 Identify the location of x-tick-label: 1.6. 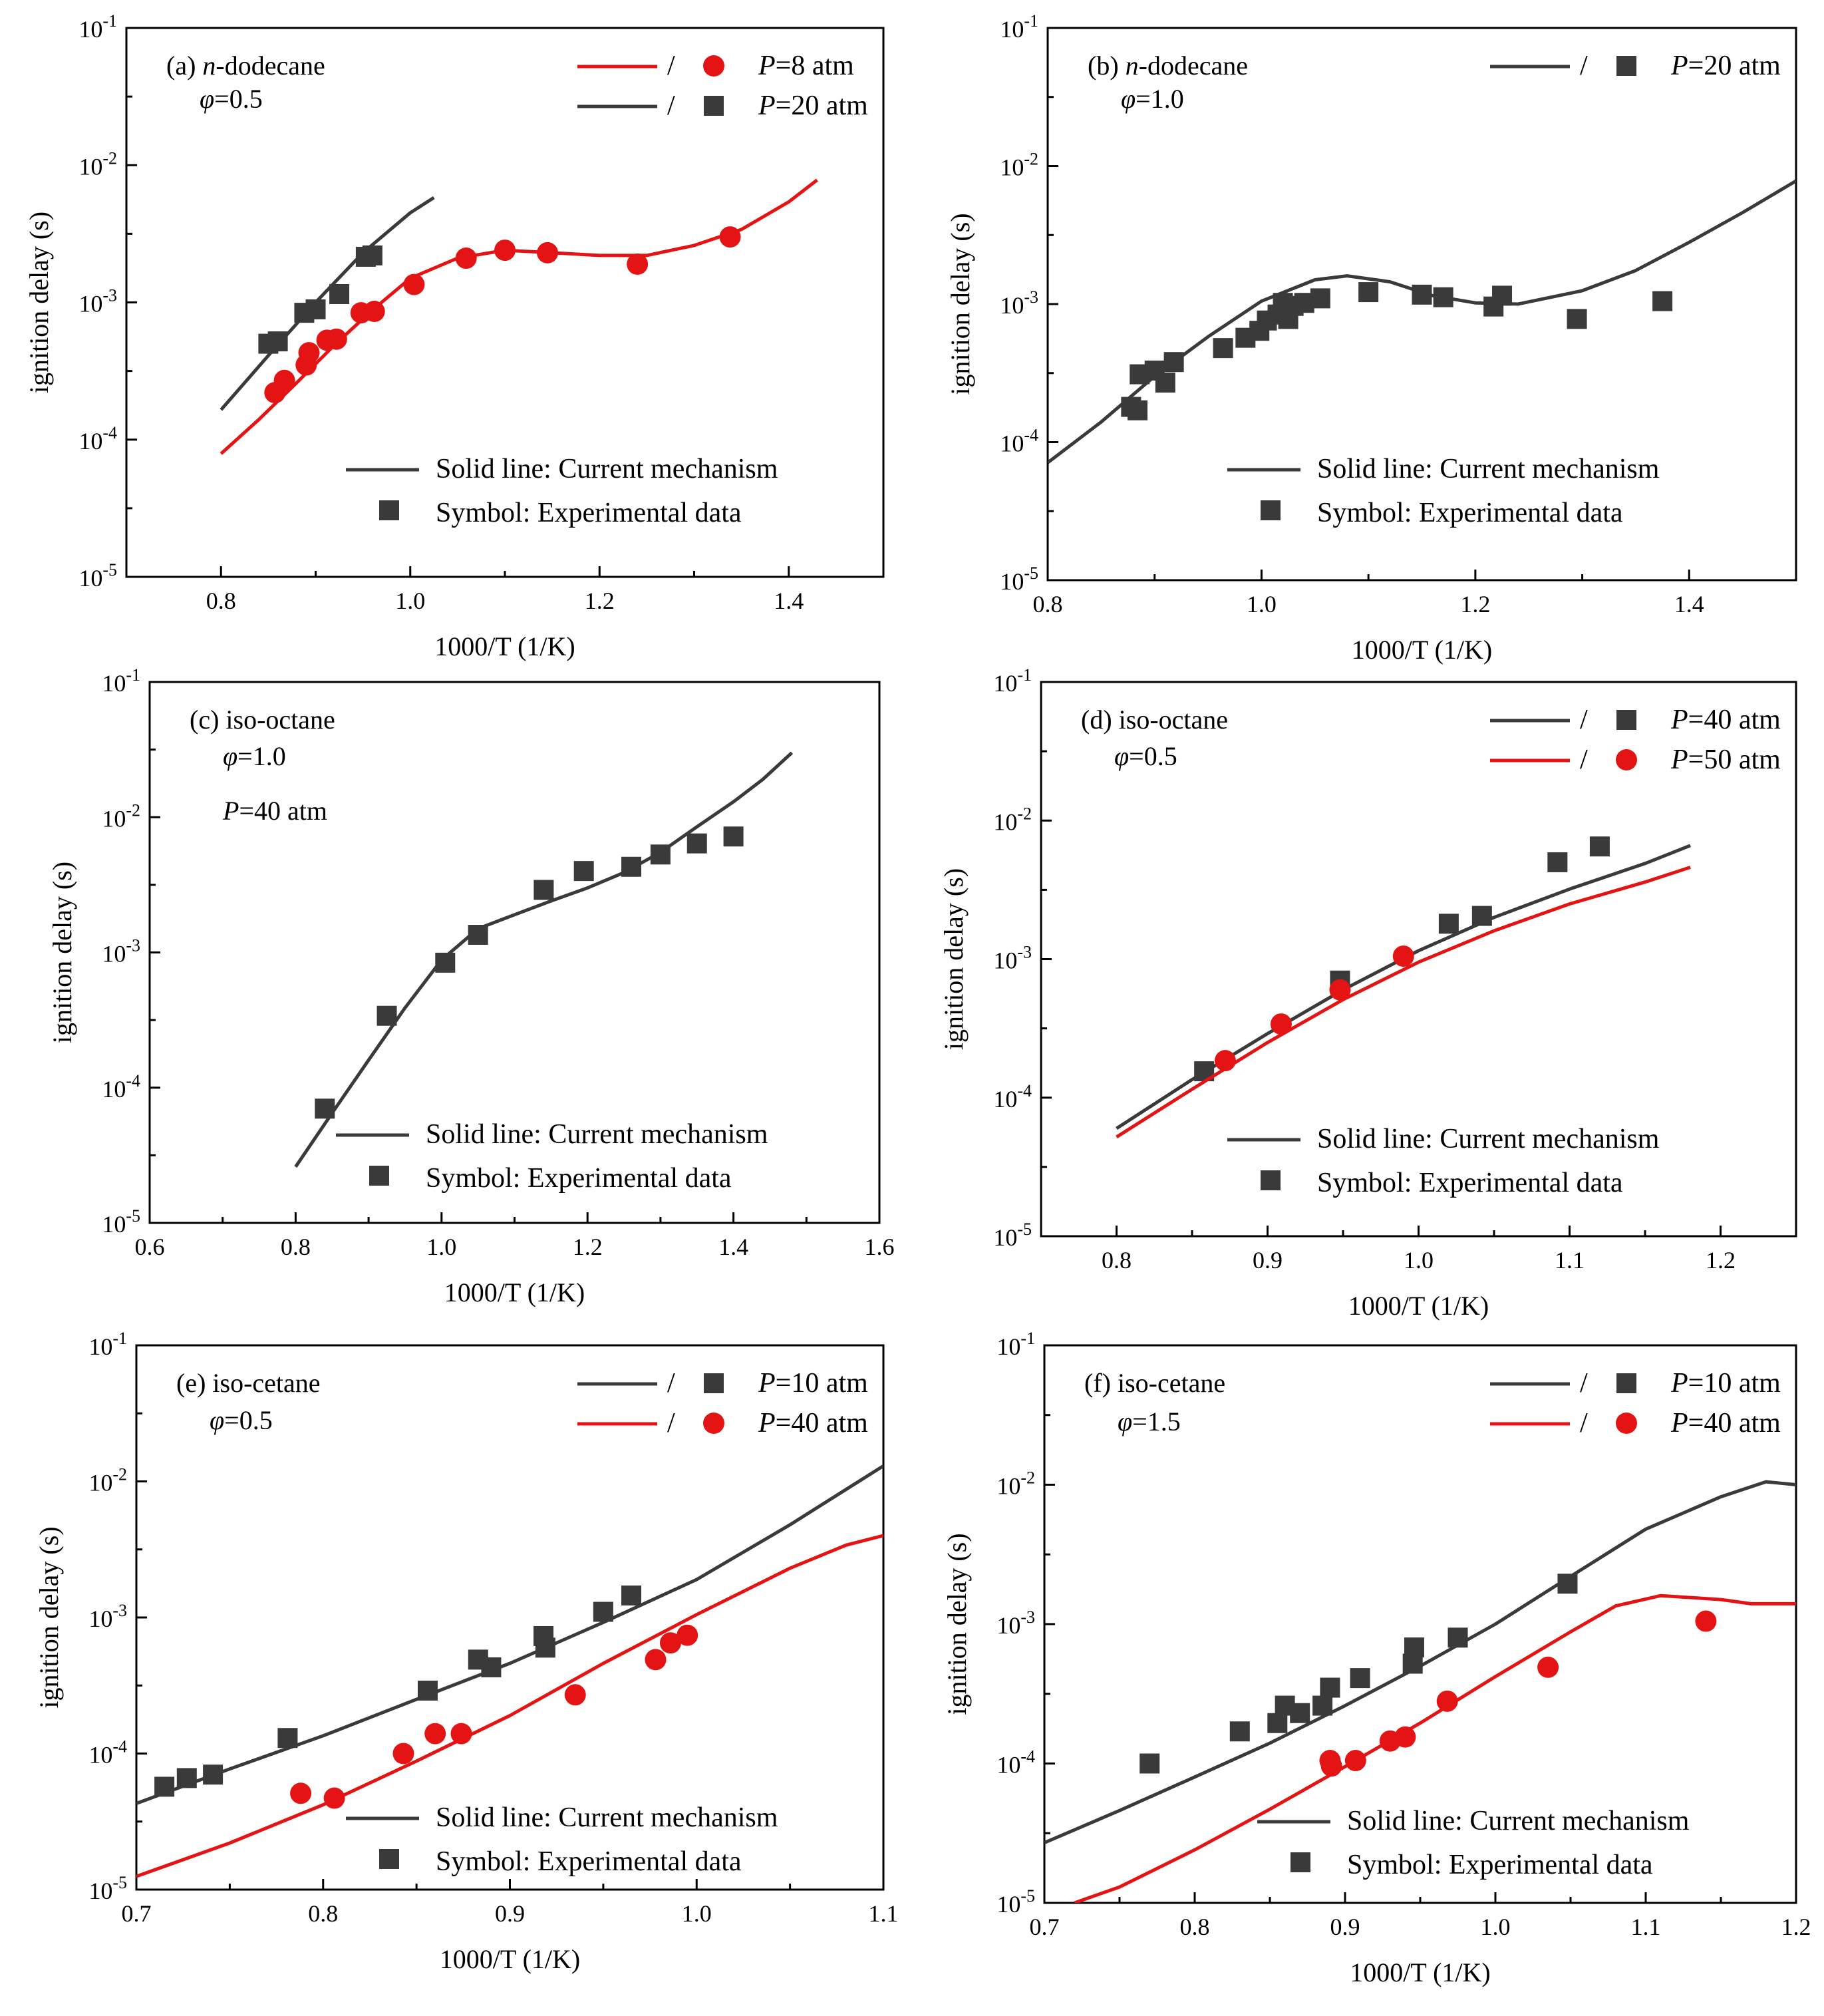
(880, 1247).